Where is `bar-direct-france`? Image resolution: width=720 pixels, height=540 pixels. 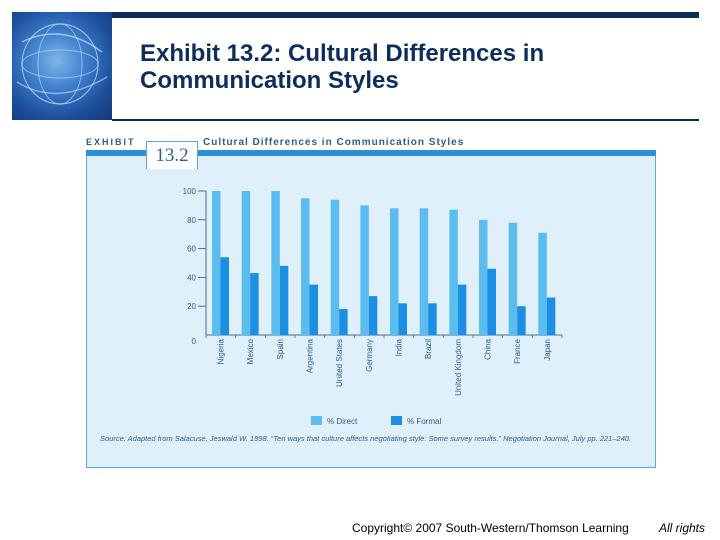
bar-direct-france is located at coordinates (513, 278).